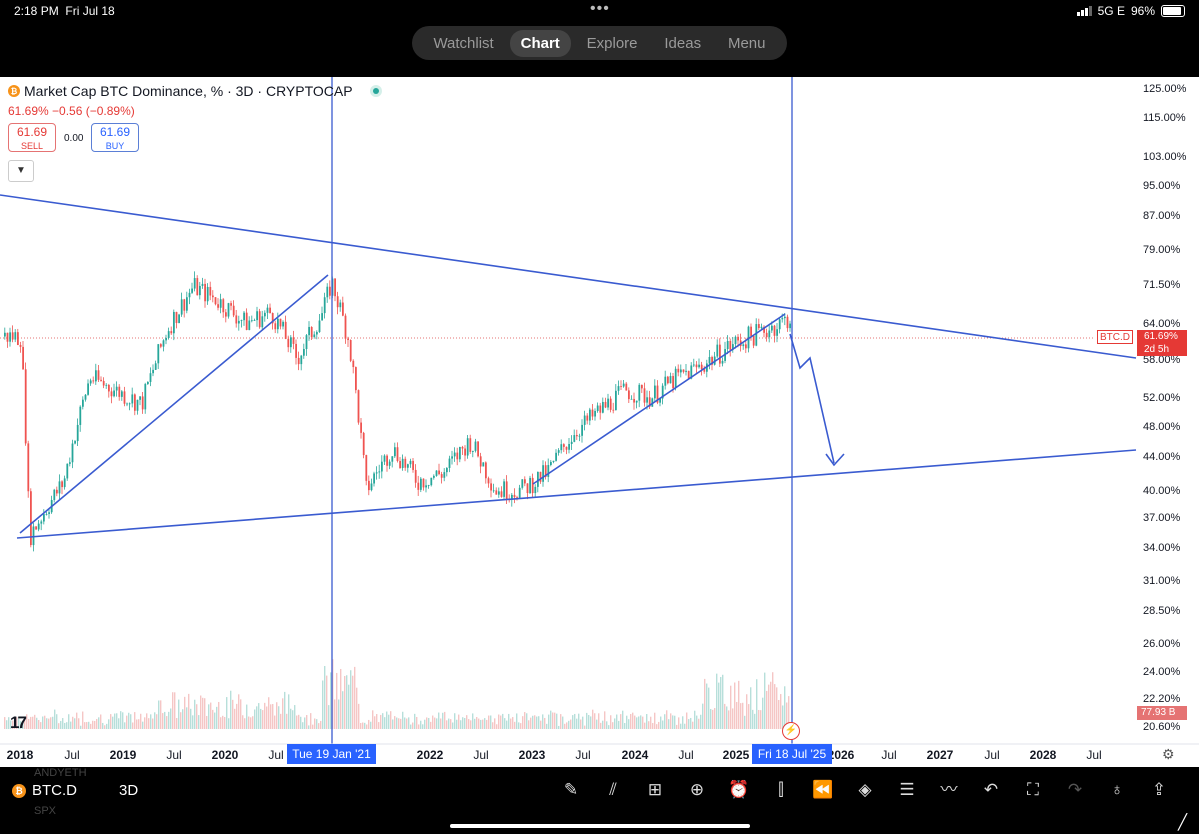  Describe the element at coordinates (1117, 789) in the screenshot. I see `idea-icon: ♁` at that location.